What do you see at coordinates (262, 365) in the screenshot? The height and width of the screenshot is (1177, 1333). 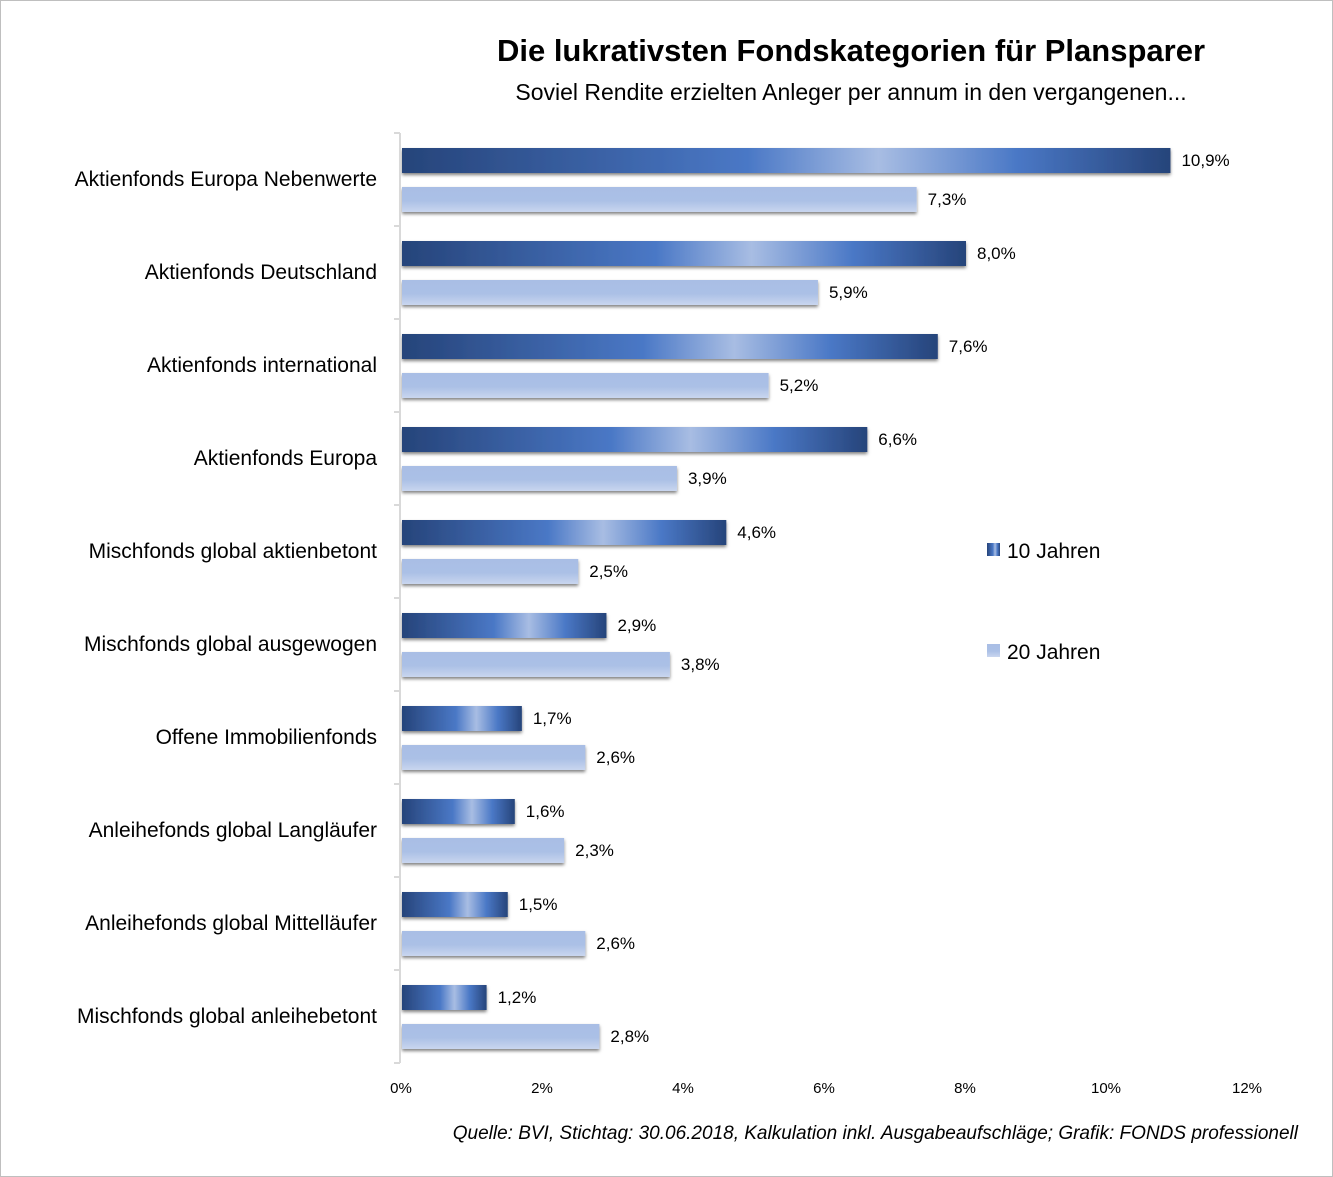 I see `category-label: Aktienfonds international` at bounding box center [262, 365].